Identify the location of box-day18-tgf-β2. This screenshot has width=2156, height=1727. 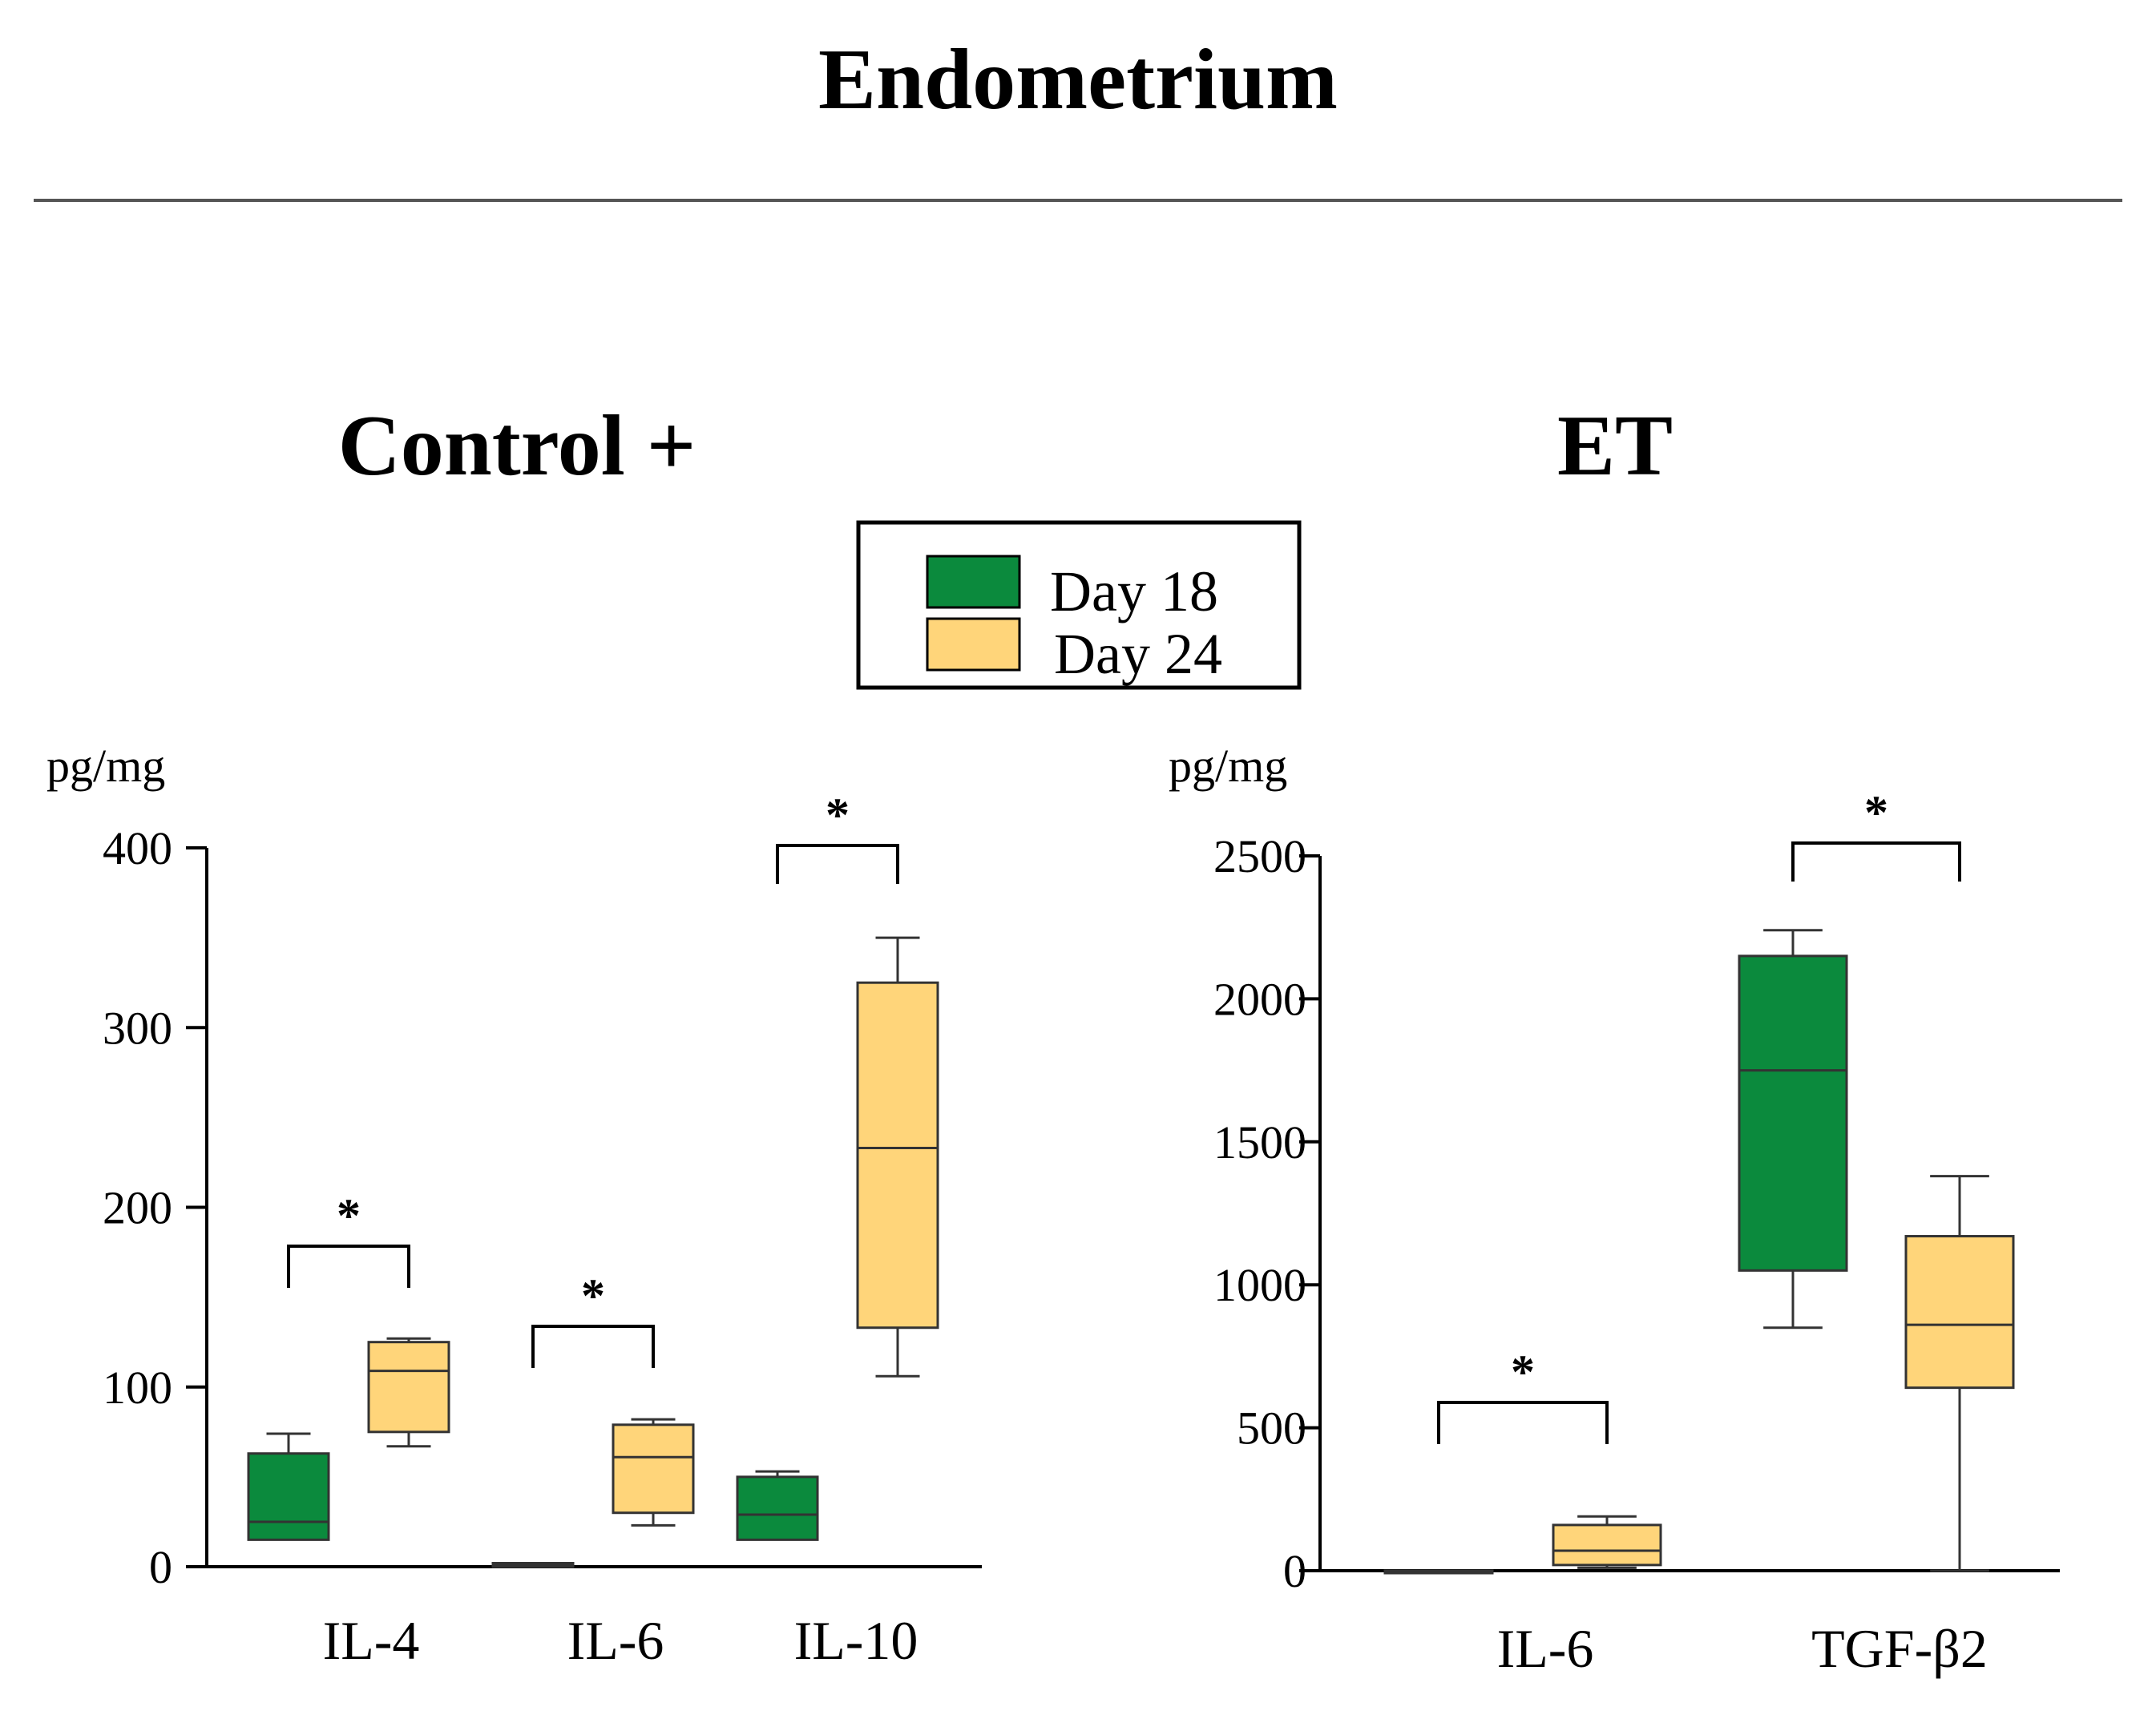
(1793, 1129).